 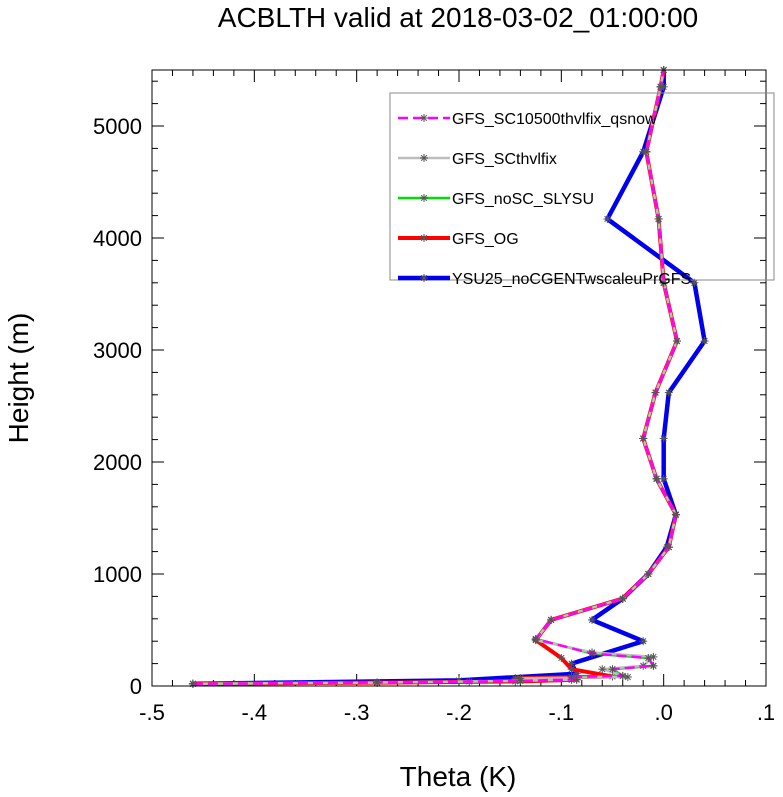 What do you see at coordinates (766, 712) in the screenshot?
I see `x-tick-label: .1` at bounding box center [766, 712].